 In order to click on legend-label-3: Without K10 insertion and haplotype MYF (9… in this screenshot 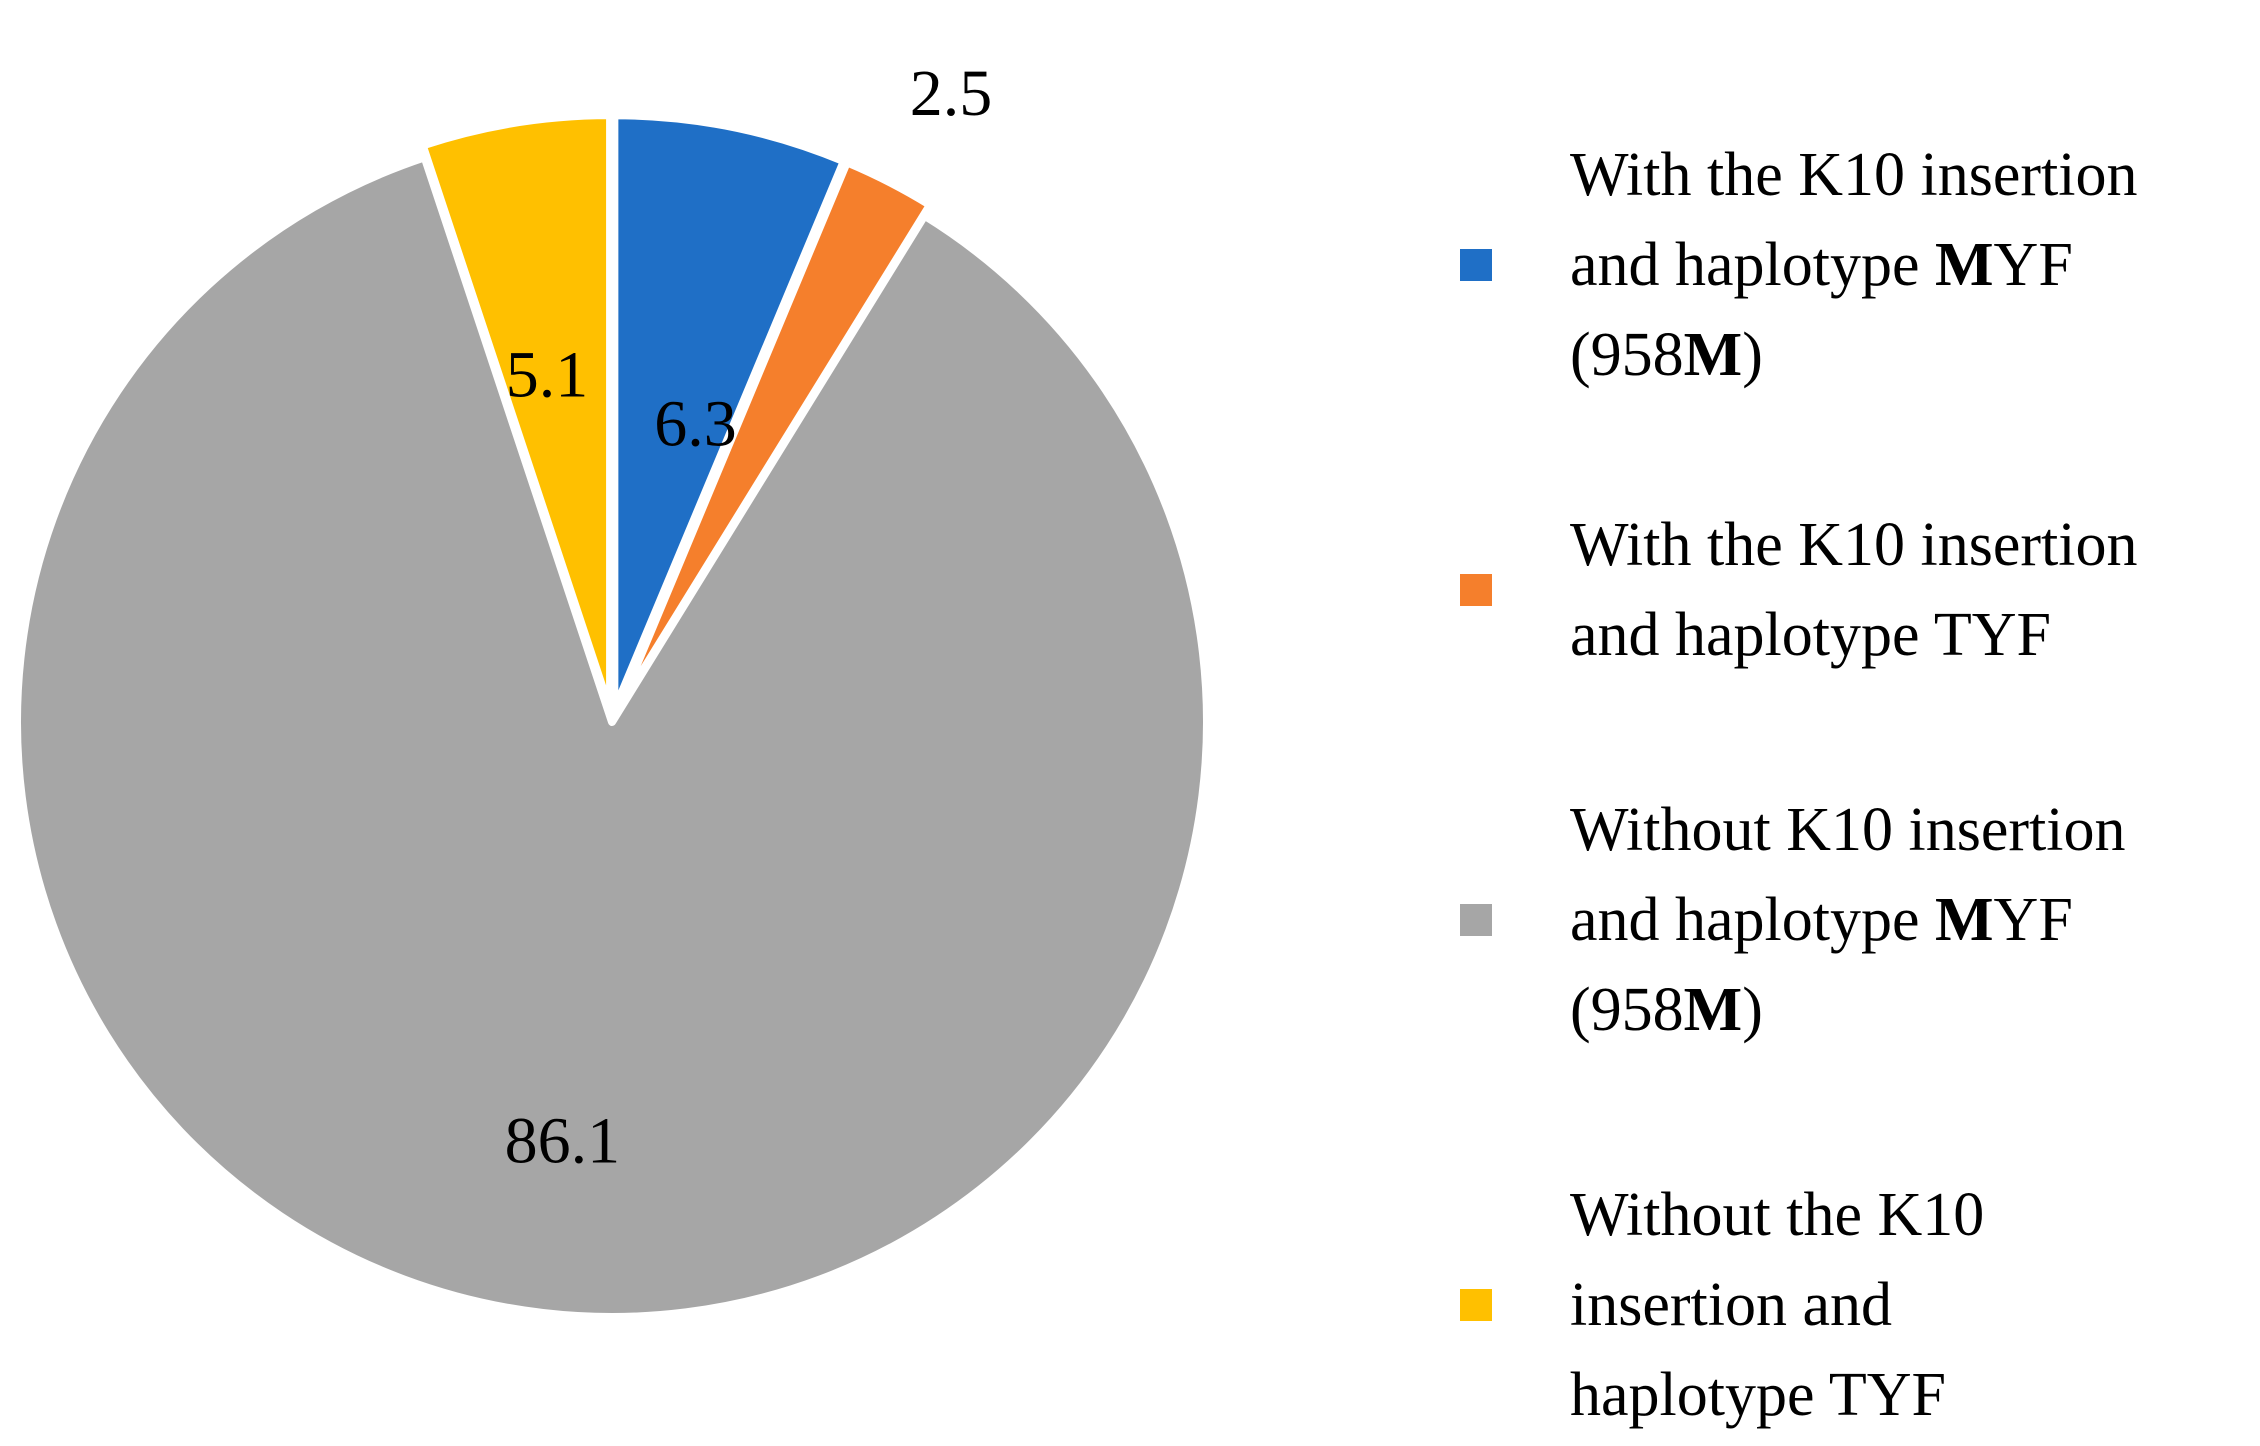, I will do `click(1910, 920)`.